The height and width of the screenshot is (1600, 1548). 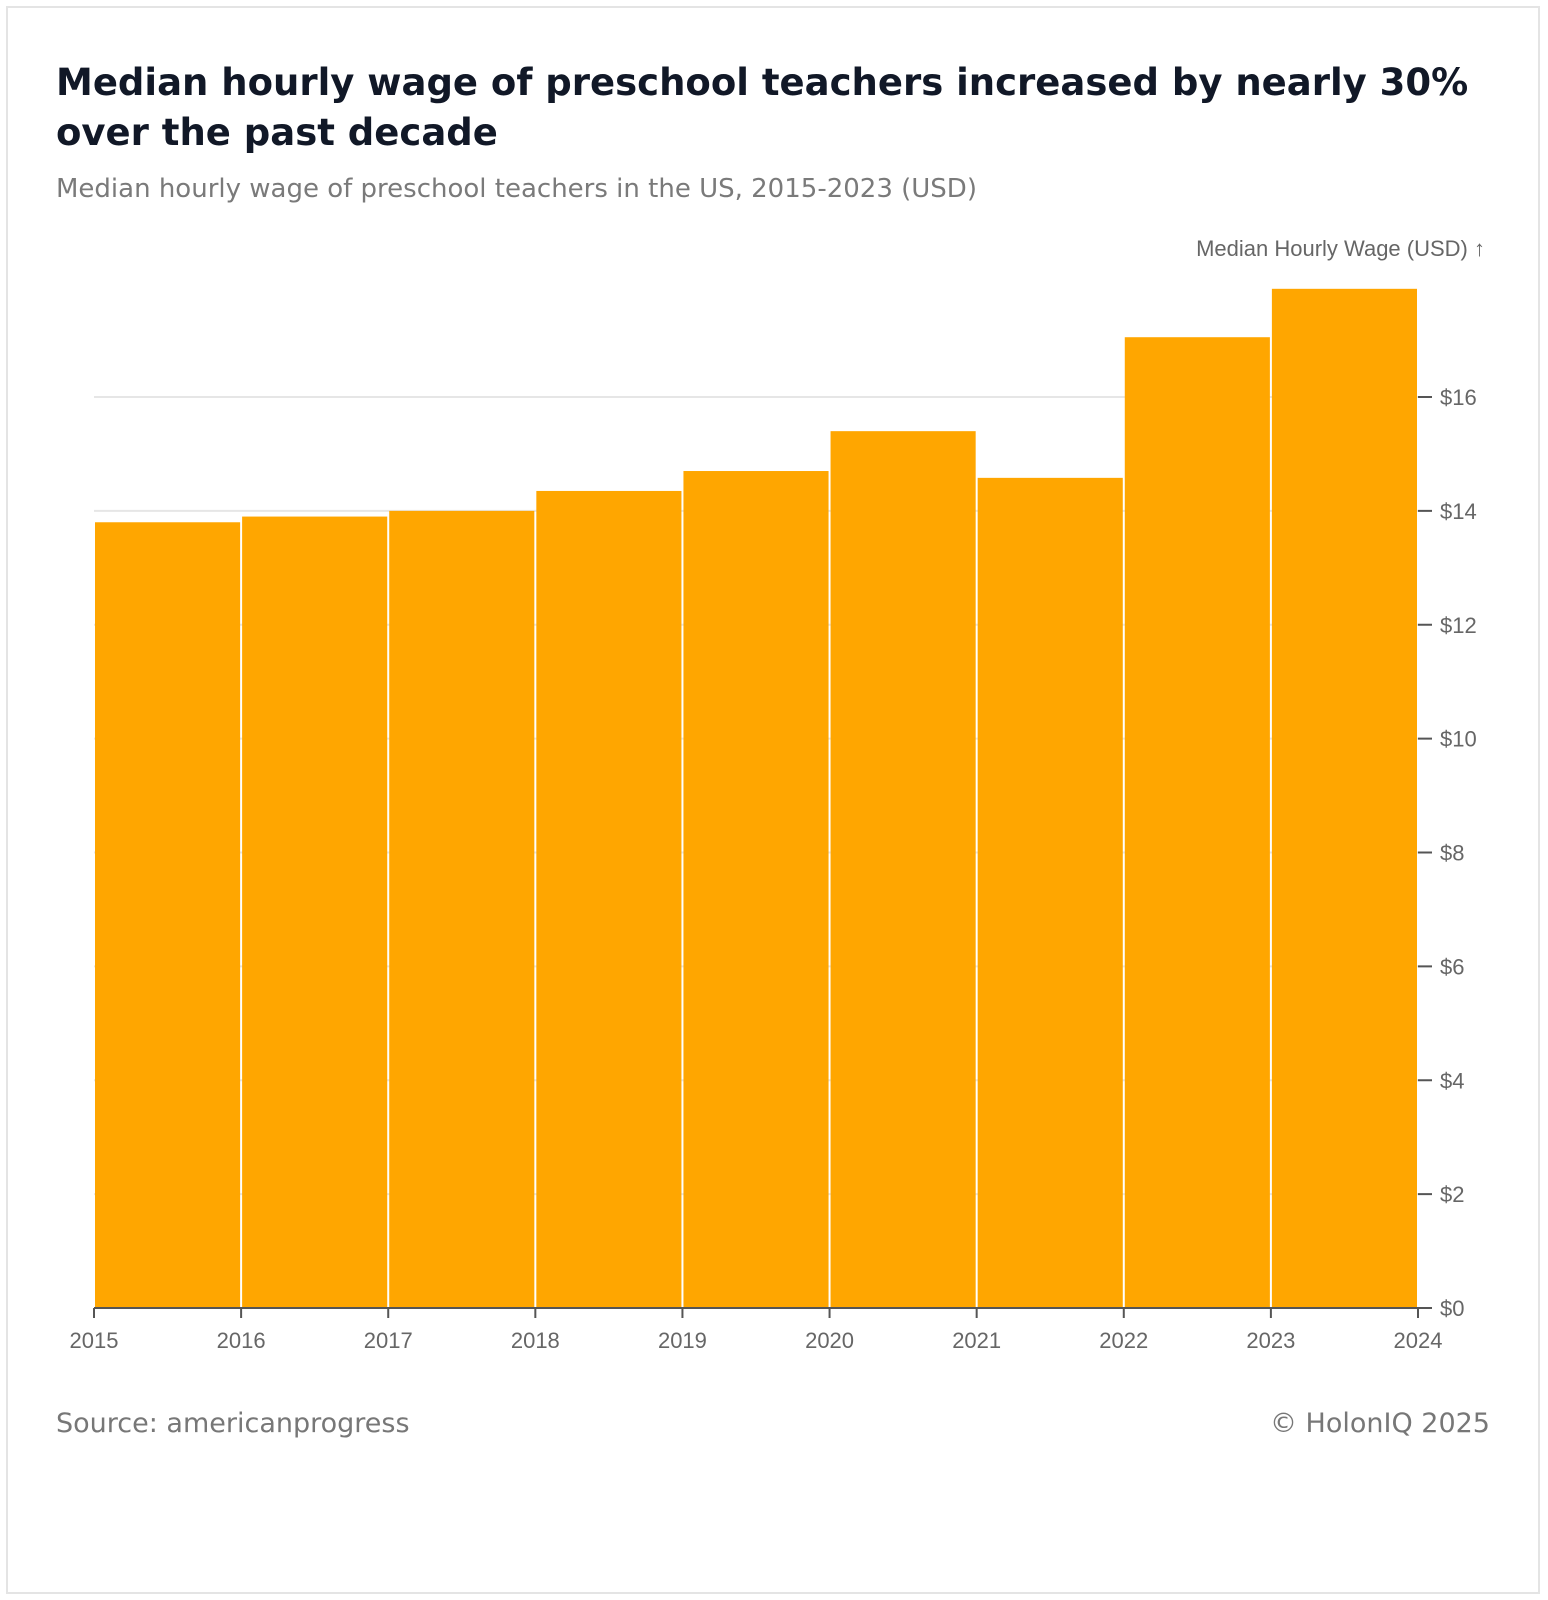 What do you see at coordinates (168, 915) in the screenshot?
I see `bar-2015` at bounding box center [168, 915].